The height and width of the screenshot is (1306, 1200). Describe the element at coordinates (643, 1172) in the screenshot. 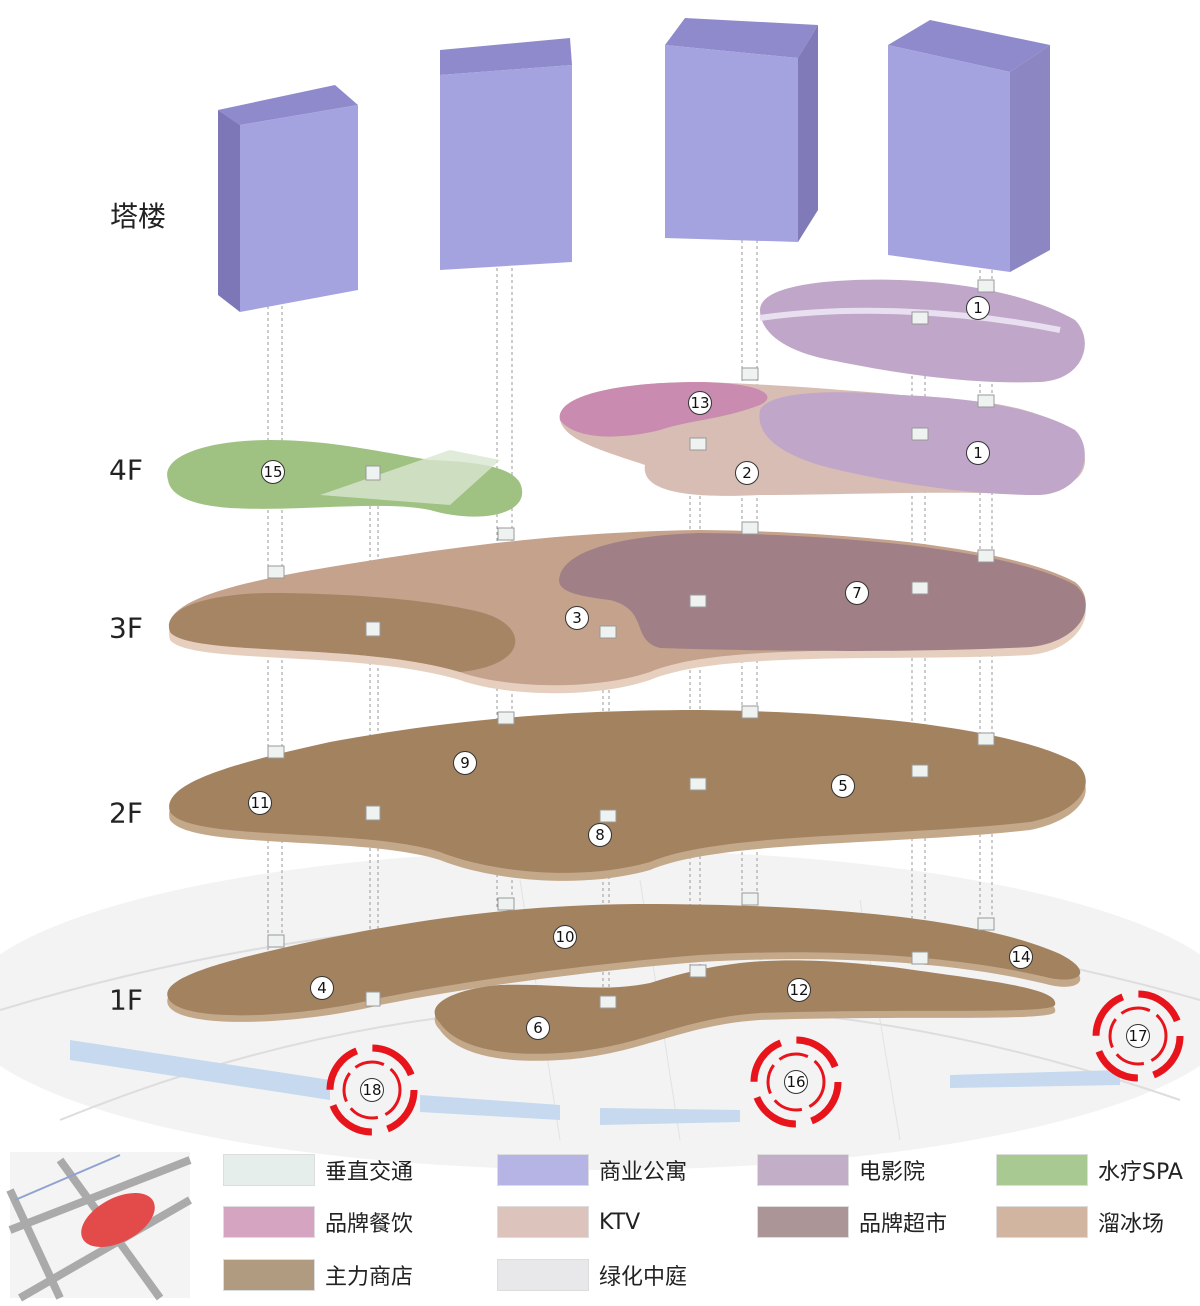

I see `legend-label: 商业公寓` at that location.